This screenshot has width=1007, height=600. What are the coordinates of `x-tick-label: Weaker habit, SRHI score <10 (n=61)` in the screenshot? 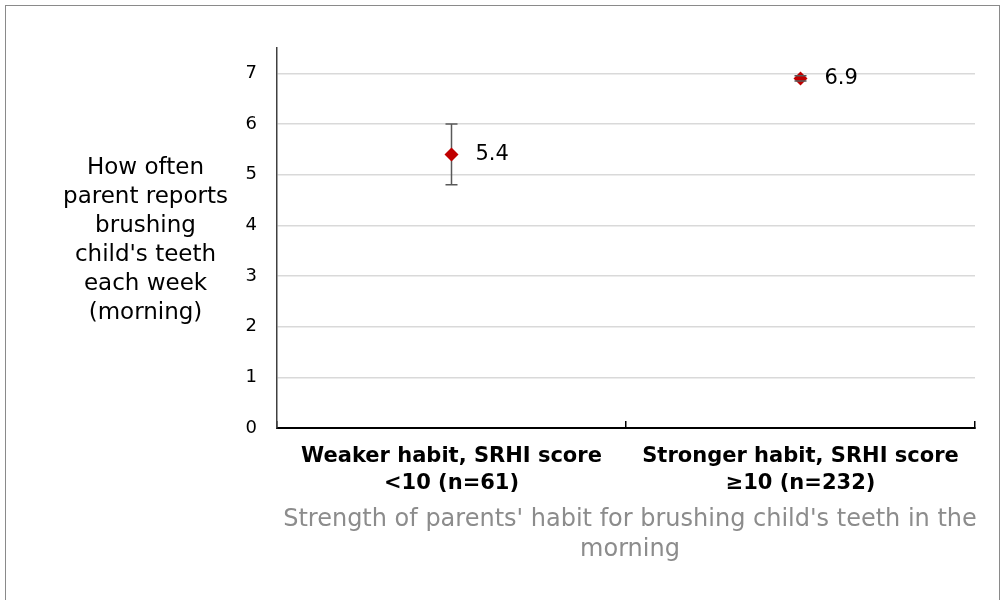 It's located at (451, 468).